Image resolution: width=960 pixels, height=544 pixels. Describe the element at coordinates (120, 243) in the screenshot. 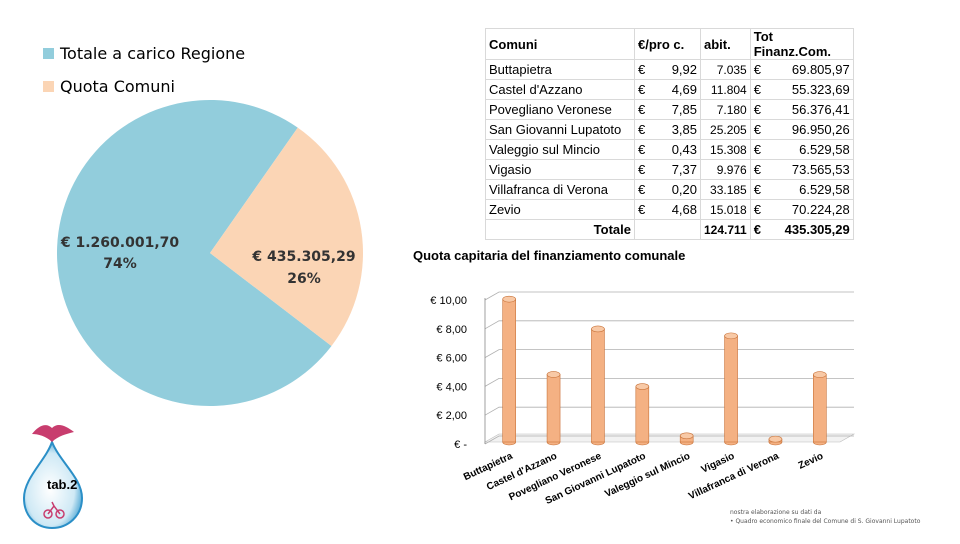

I see `pie-label-regione-value: € 1.260.001,70` at that location.